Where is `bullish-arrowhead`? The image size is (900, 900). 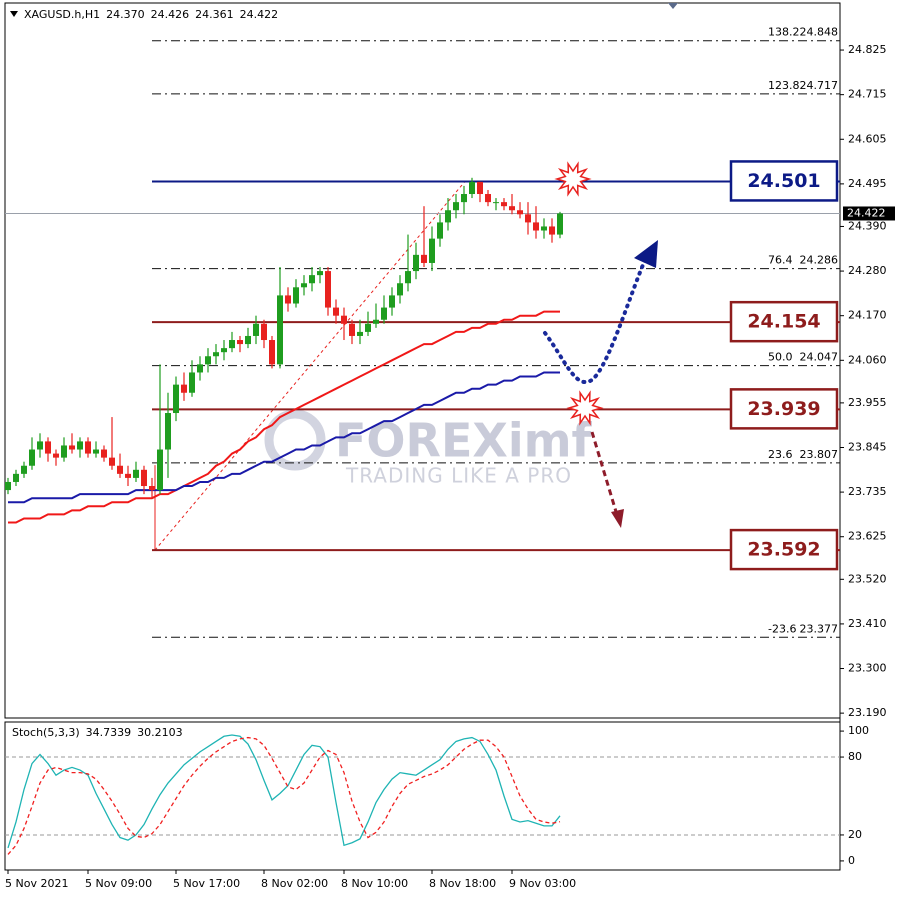
bullish-arrowhead is located at coordinates (646, 254).